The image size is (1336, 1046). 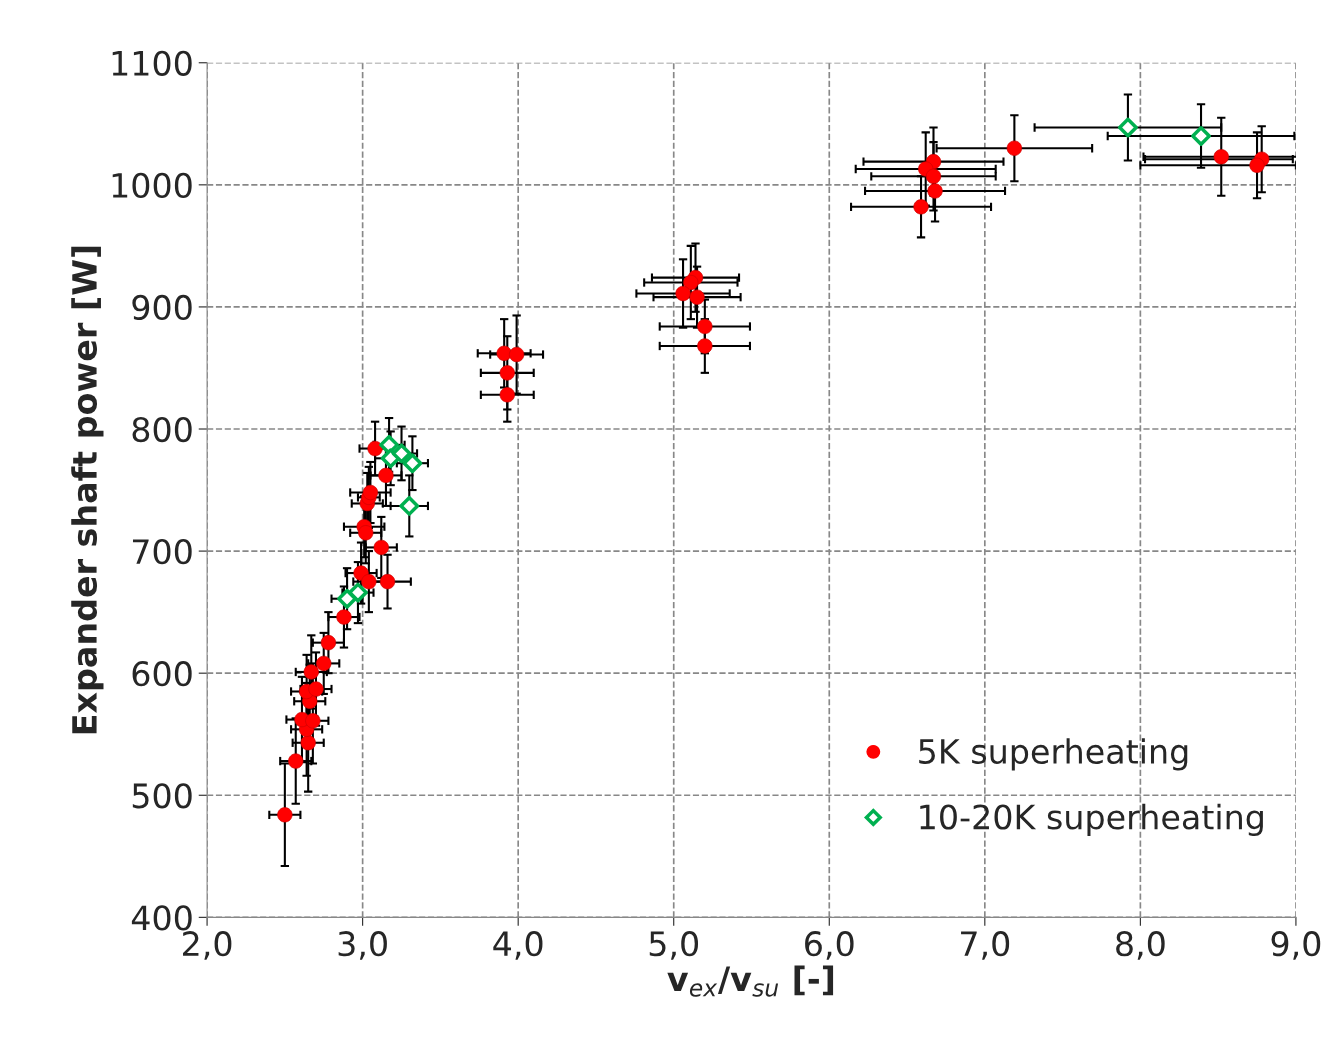 I want to click on x-tick-label: 5,0, so click(x=674, y=945).